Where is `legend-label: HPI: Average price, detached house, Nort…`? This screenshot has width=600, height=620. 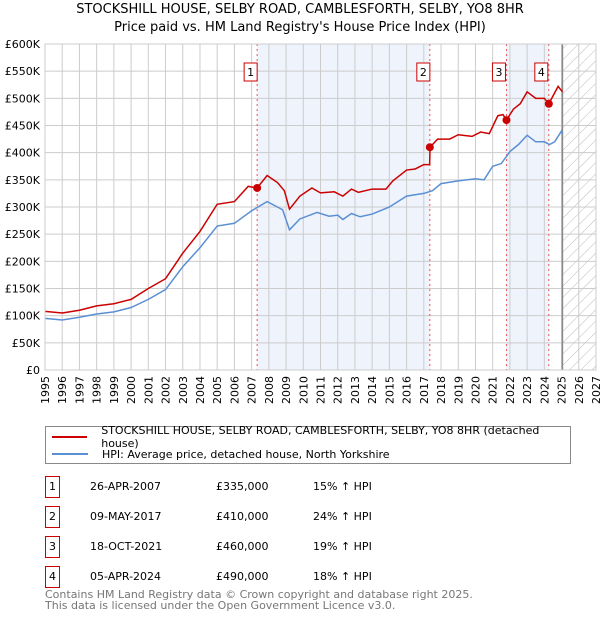
legend-label: HPI: Average price, detached house, Nort… is located at coordinates (246, 454).